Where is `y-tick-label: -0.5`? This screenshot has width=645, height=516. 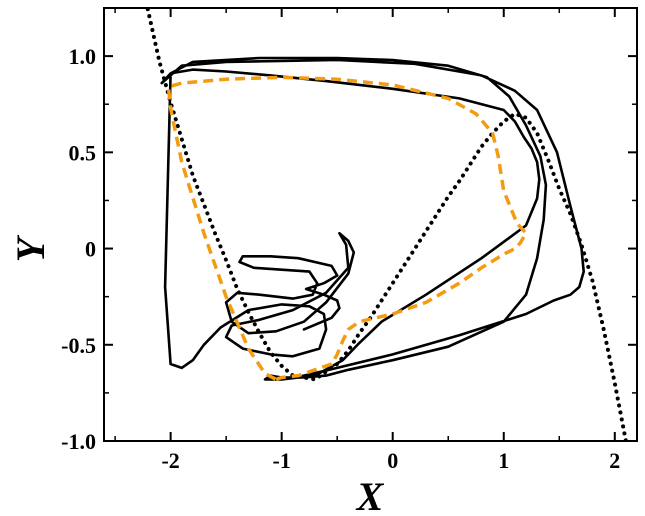 y-tick-label: -0.5 is located at coordinates (78, 345).